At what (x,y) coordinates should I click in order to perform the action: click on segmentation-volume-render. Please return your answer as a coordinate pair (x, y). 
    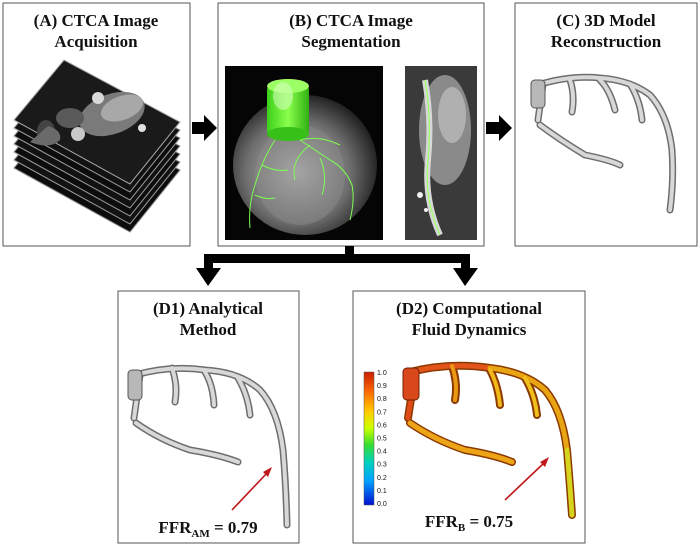
    Looking at the image, I should click on (304, 153).